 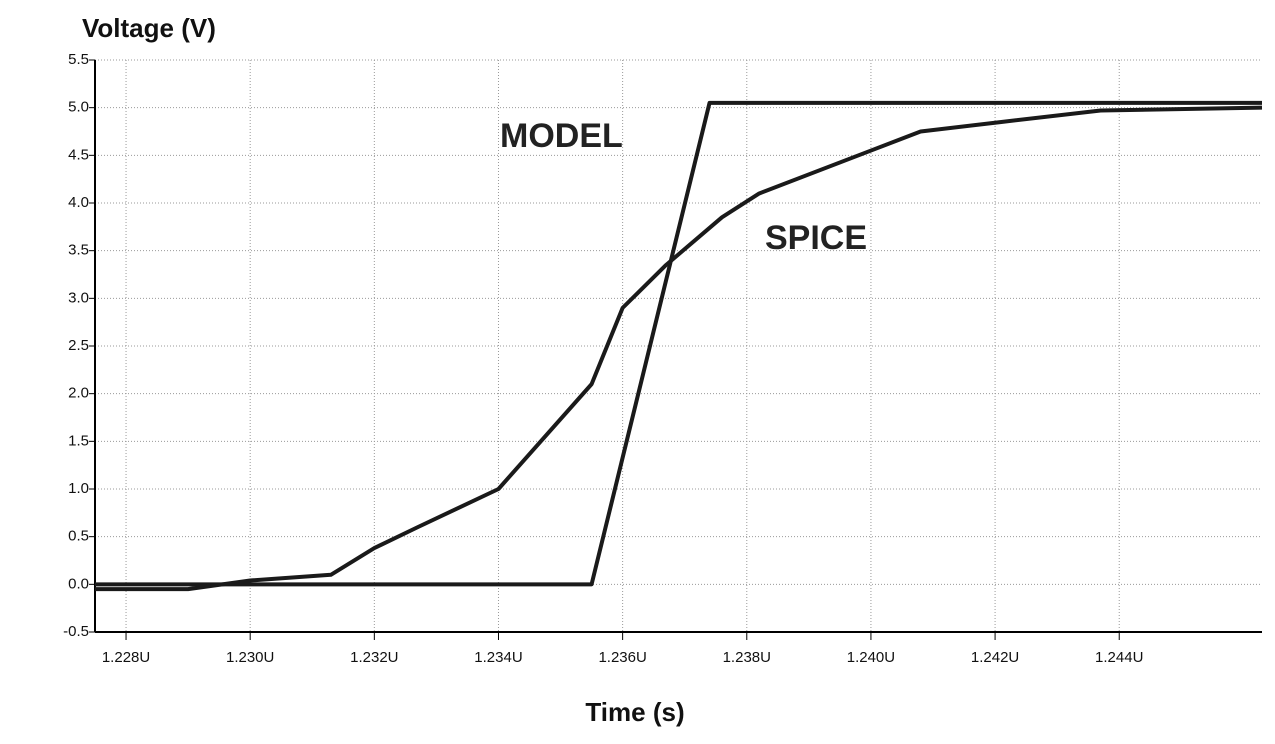 What do you see at coordinates (561, 136) in the screenshot?
I see `annotation: MODEL` at bounding box center [561, 136].